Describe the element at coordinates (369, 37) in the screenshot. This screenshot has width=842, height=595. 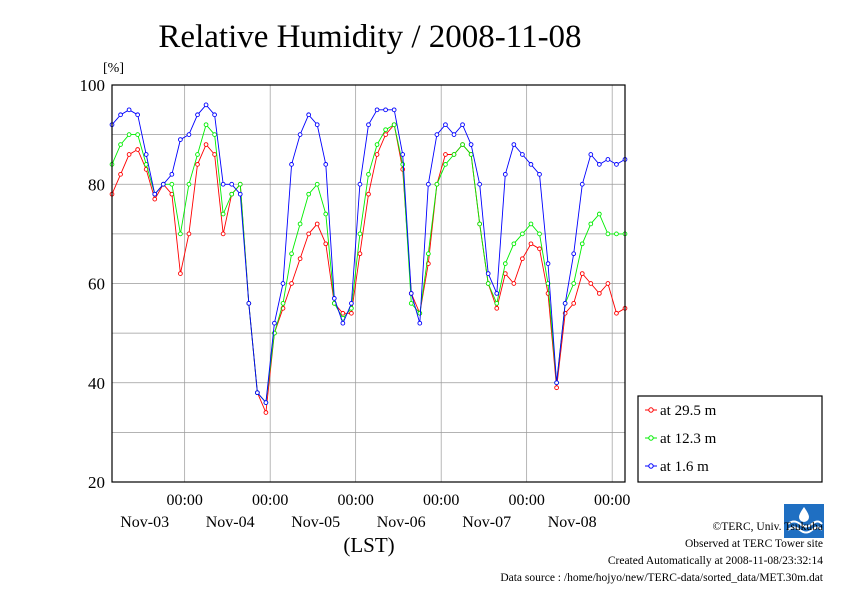
I see `chart-title: Relative Humidity / 2008-11-08` at that location.